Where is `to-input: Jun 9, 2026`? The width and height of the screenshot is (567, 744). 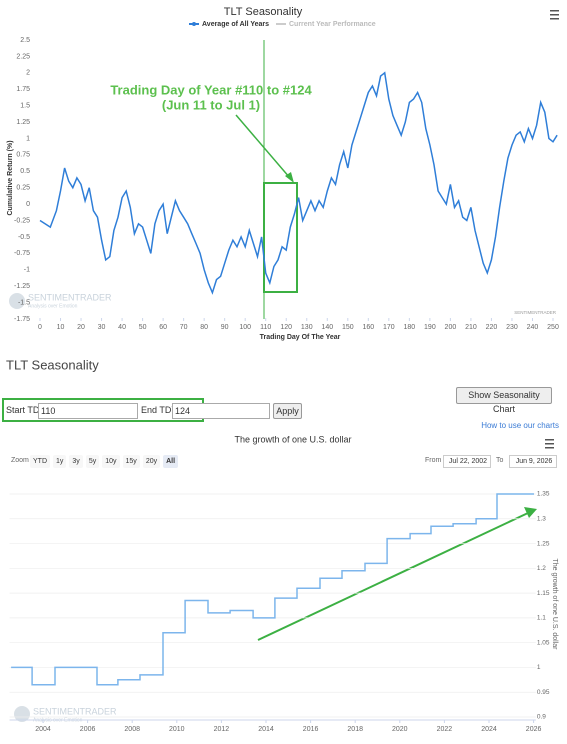 to-input: Jun 9, 2026 is located at coordinates (533, 461).